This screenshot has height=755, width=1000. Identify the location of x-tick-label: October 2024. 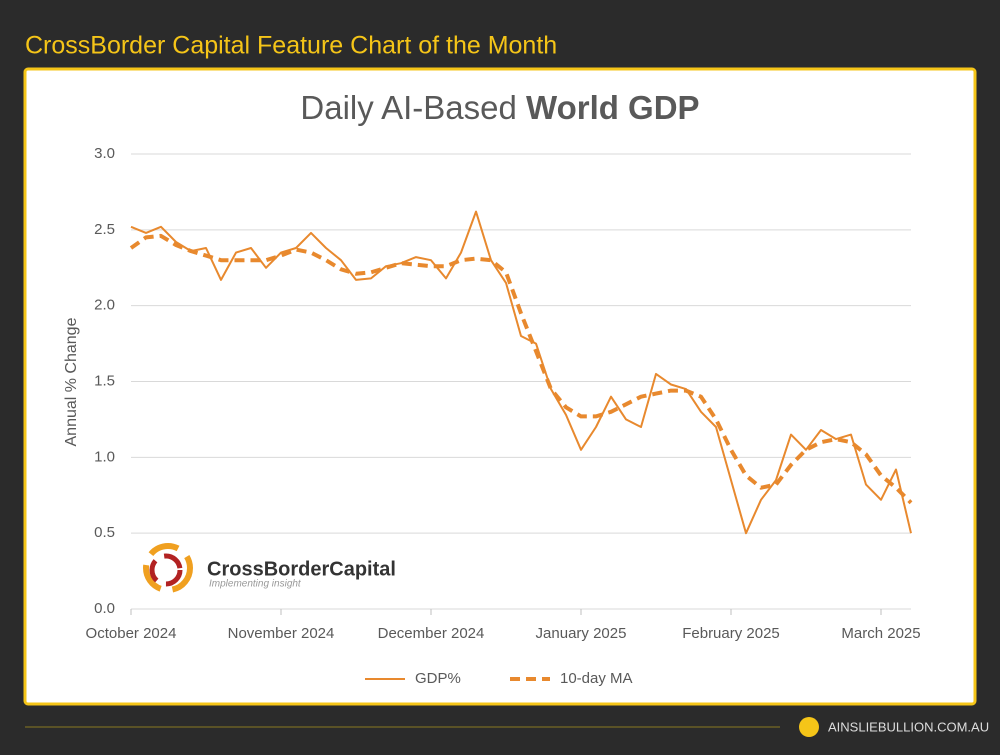
(131, 633).